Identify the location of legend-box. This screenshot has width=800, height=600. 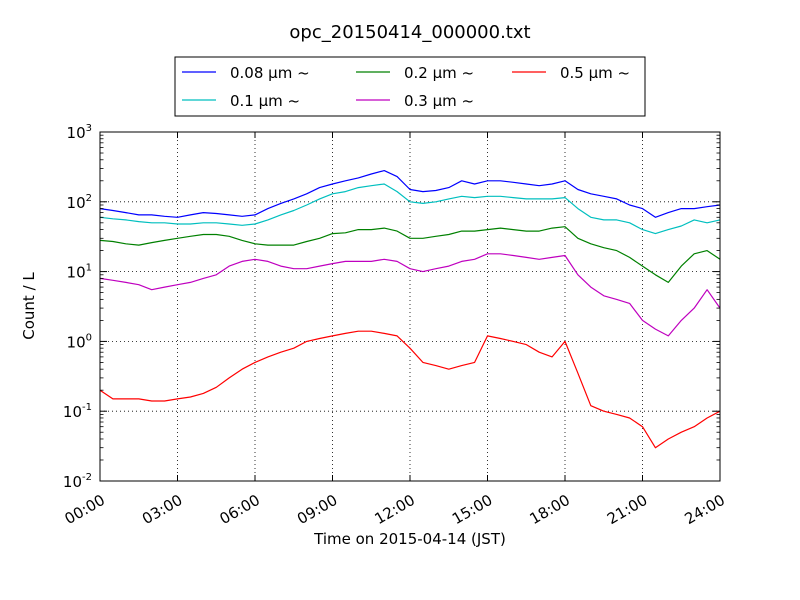
(410, 86).